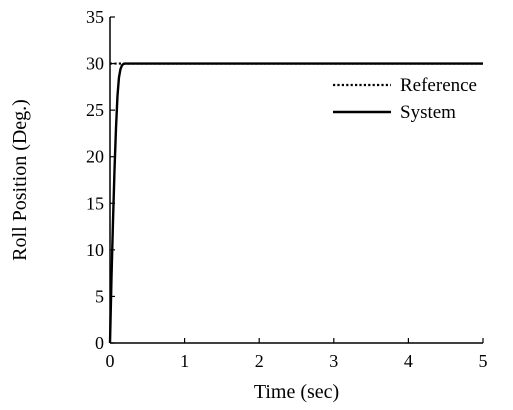 The image size is (513, 410). I want to click on legend: Reference System, so click(405, 99).